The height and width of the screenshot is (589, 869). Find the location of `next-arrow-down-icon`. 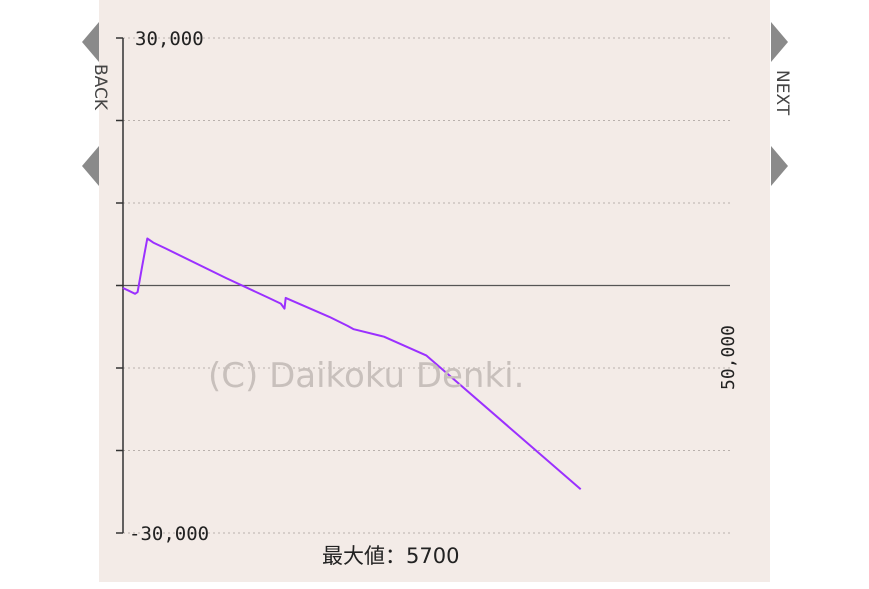

next-arrow-down-icon is located at coordinates (779, 166).